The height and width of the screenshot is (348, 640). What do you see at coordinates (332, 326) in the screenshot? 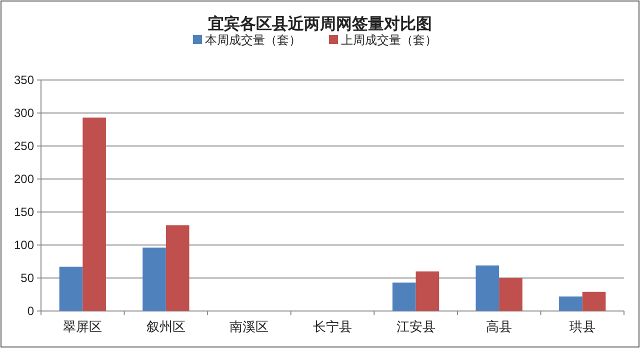
I see `x-tick-label: 长宁县` at bounding box center [332, 326].